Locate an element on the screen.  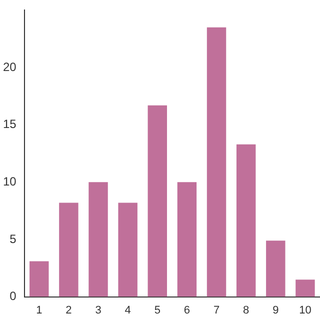
x-tick-label: 3 is located at coordinates (98, 310).